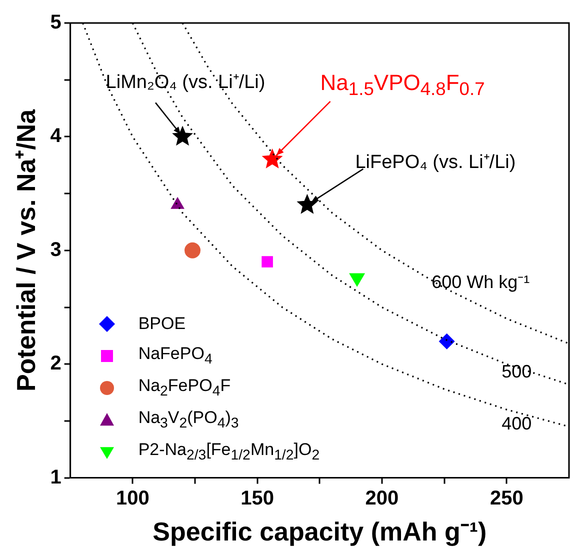 The height and width of the screenshot is (560, 580). Describe the element at coordinates (162, 324) in the screenshot. I see `legend-label: BPOE` at that location.